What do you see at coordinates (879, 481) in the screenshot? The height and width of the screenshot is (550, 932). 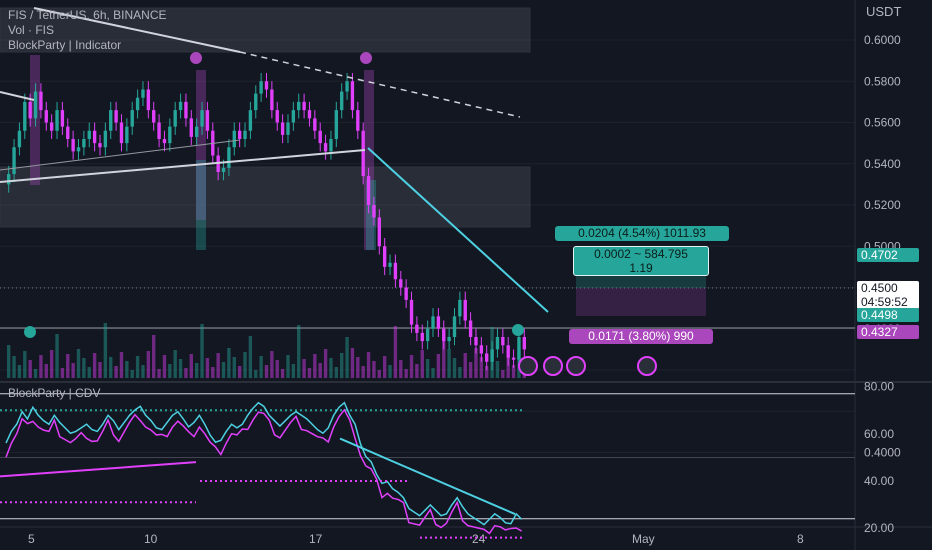 I see `cdv-tick-label: 40.00` at bounding box center [879, 481].